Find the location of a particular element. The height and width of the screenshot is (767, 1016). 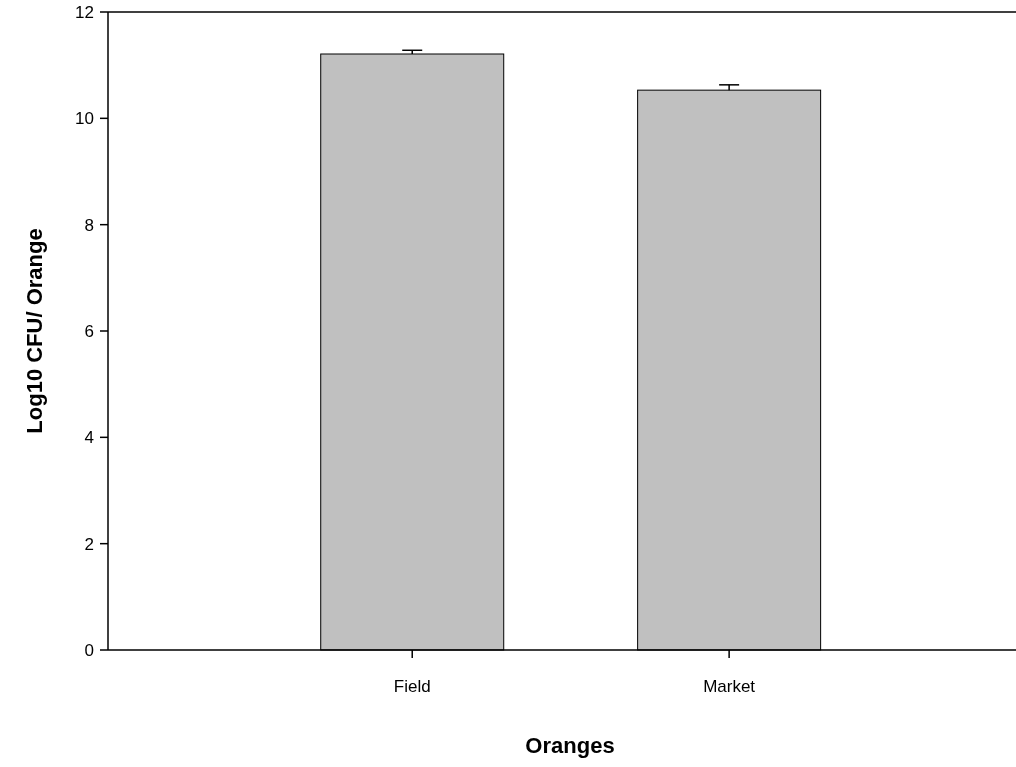

y-tick-label: 0 is located at coordinates (89, 650).